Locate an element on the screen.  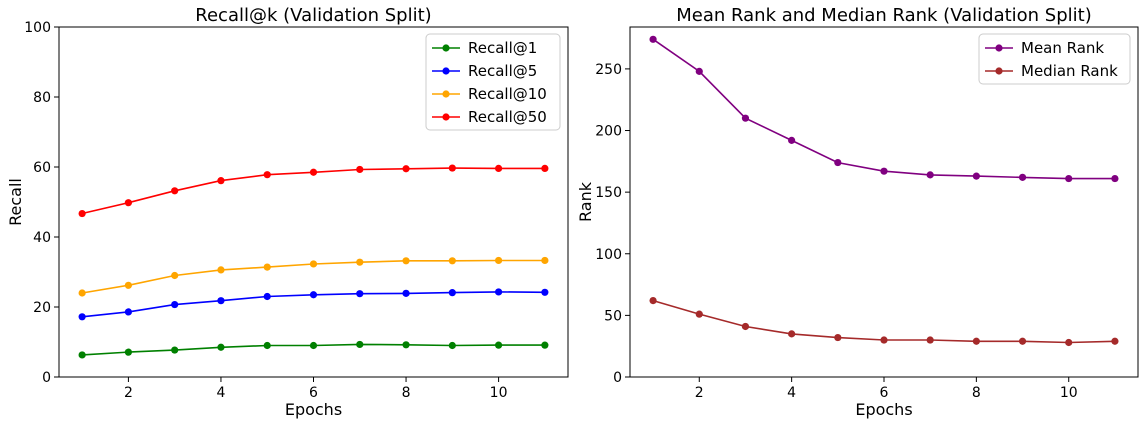
y-axis-label: Recall is located at coordinates (15, 202).